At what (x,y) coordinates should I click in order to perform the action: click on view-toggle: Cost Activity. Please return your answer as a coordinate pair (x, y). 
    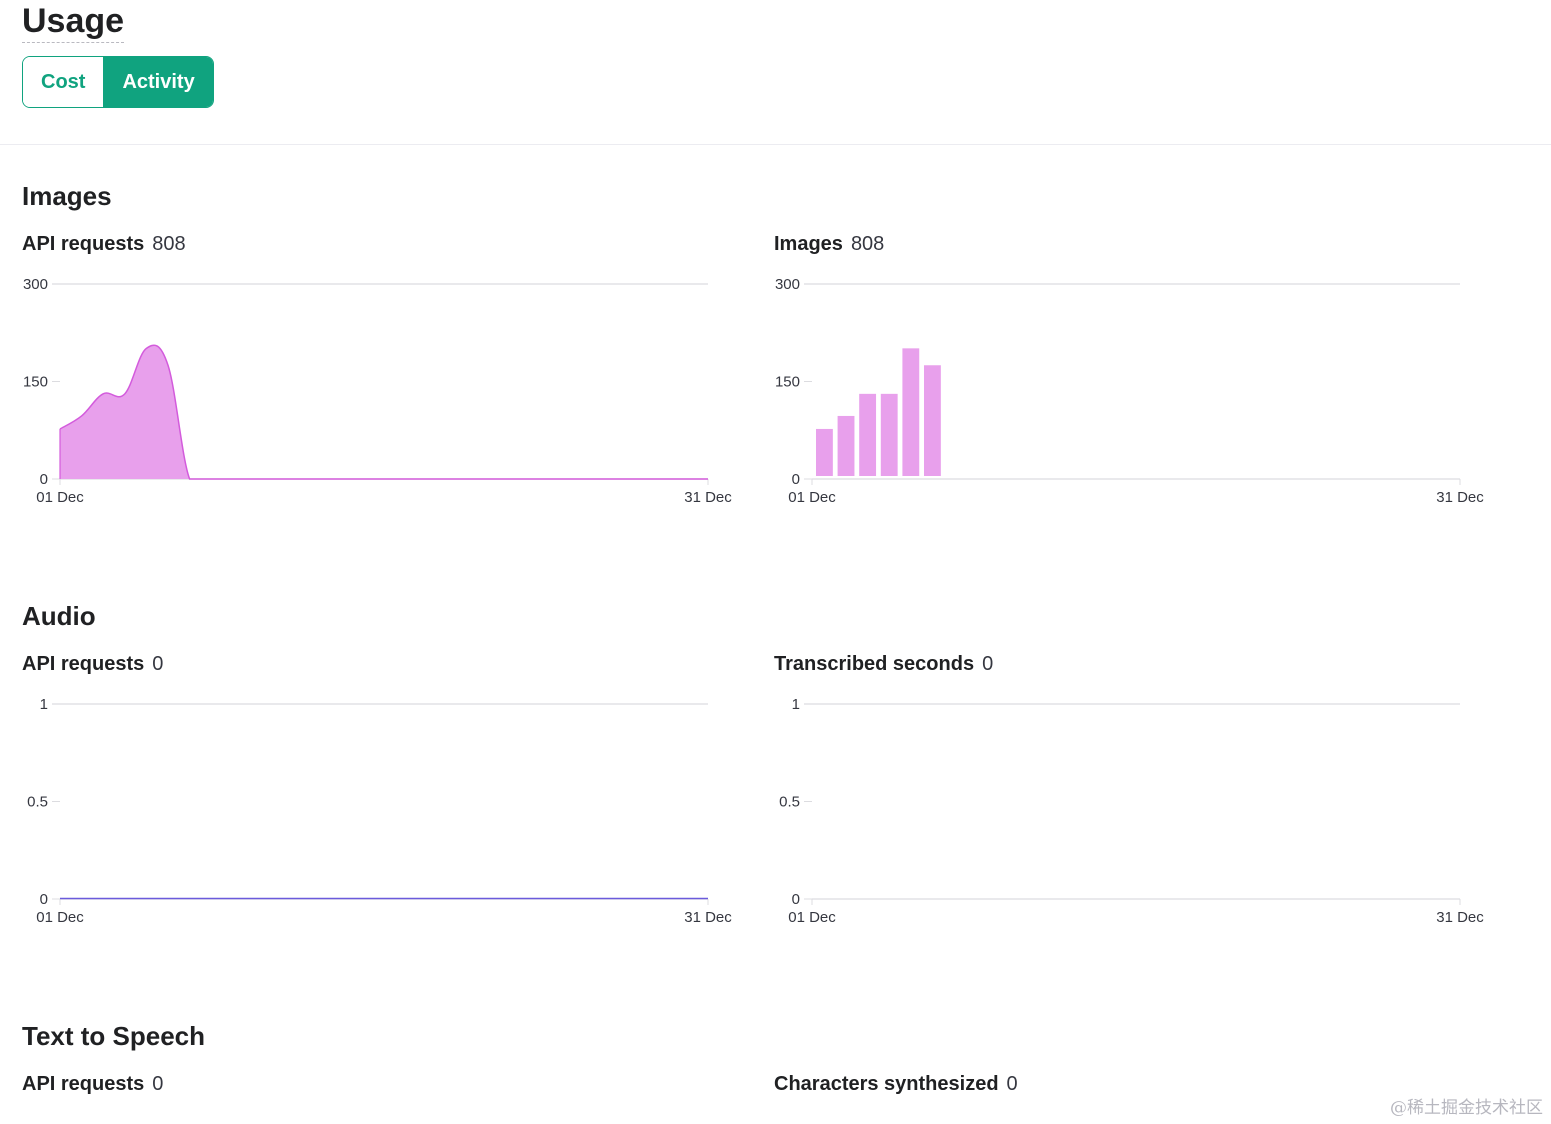
    Looking at the image, I should click on (118, 82).